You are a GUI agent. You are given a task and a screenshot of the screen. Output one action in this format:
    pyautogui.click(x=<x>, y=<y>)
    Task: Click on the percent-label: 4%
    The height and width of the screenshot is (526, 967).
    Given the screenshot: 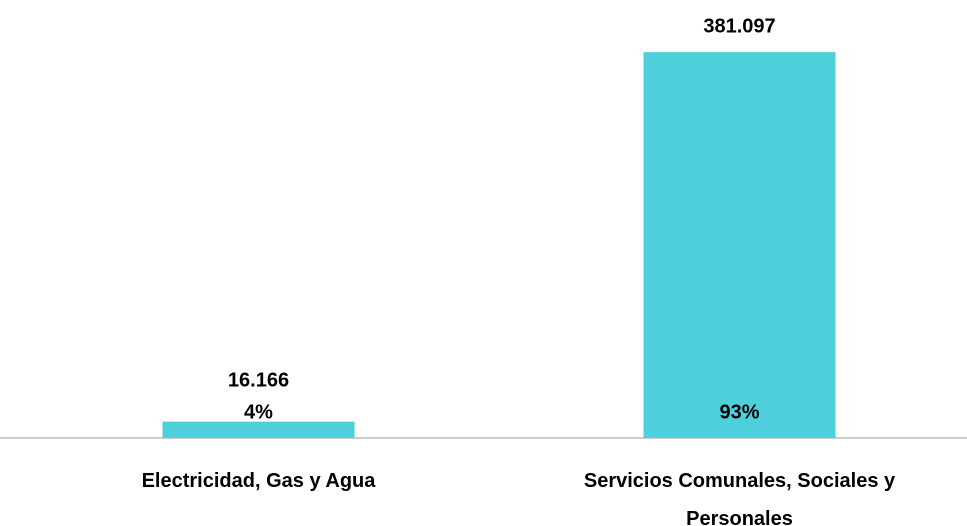 What is the action you would take?
    pyautogui.click(x=258, y=412)
    